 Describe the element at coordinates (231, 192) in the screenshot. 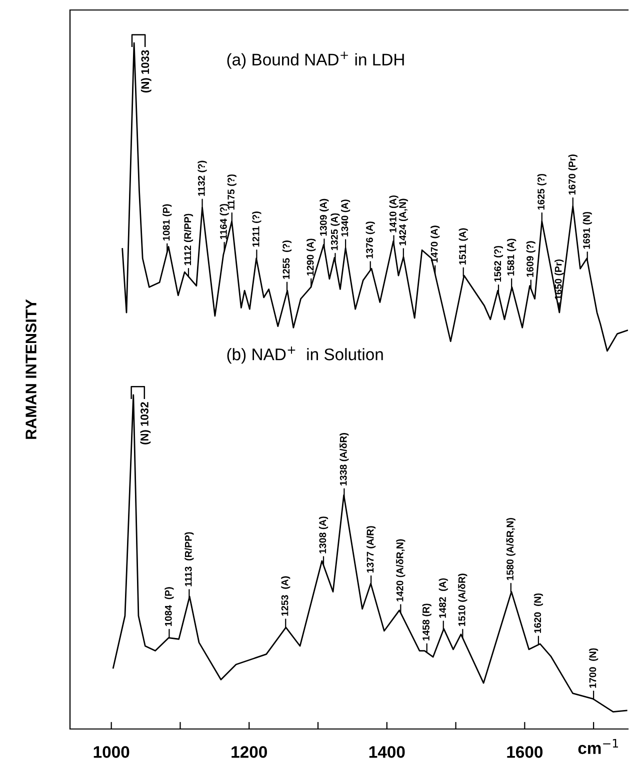

I see `annotation: 1175 (?)` at that location.